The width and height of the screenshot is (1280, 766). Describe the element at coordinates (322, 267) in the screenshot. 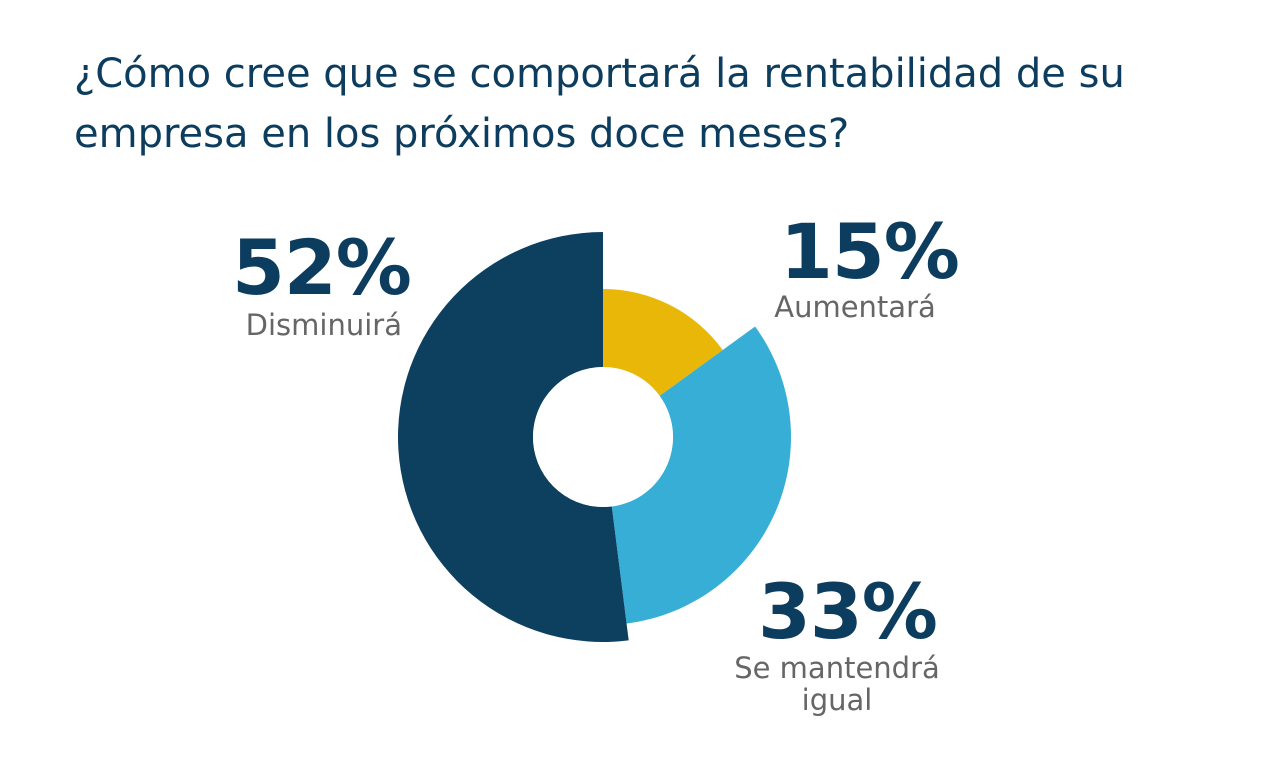

I see `value-label-disminuira: 52%` at that location.